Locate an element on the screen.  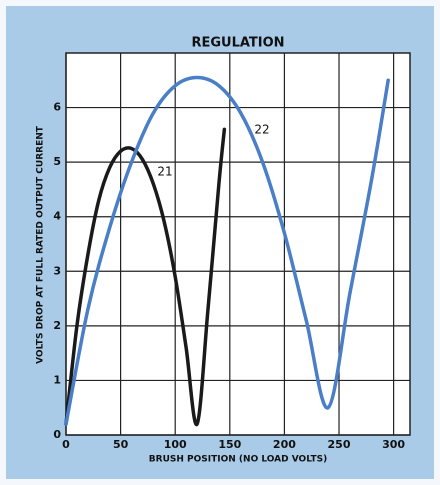
y-tick-label: 4 is located at coordinates (57, 216).